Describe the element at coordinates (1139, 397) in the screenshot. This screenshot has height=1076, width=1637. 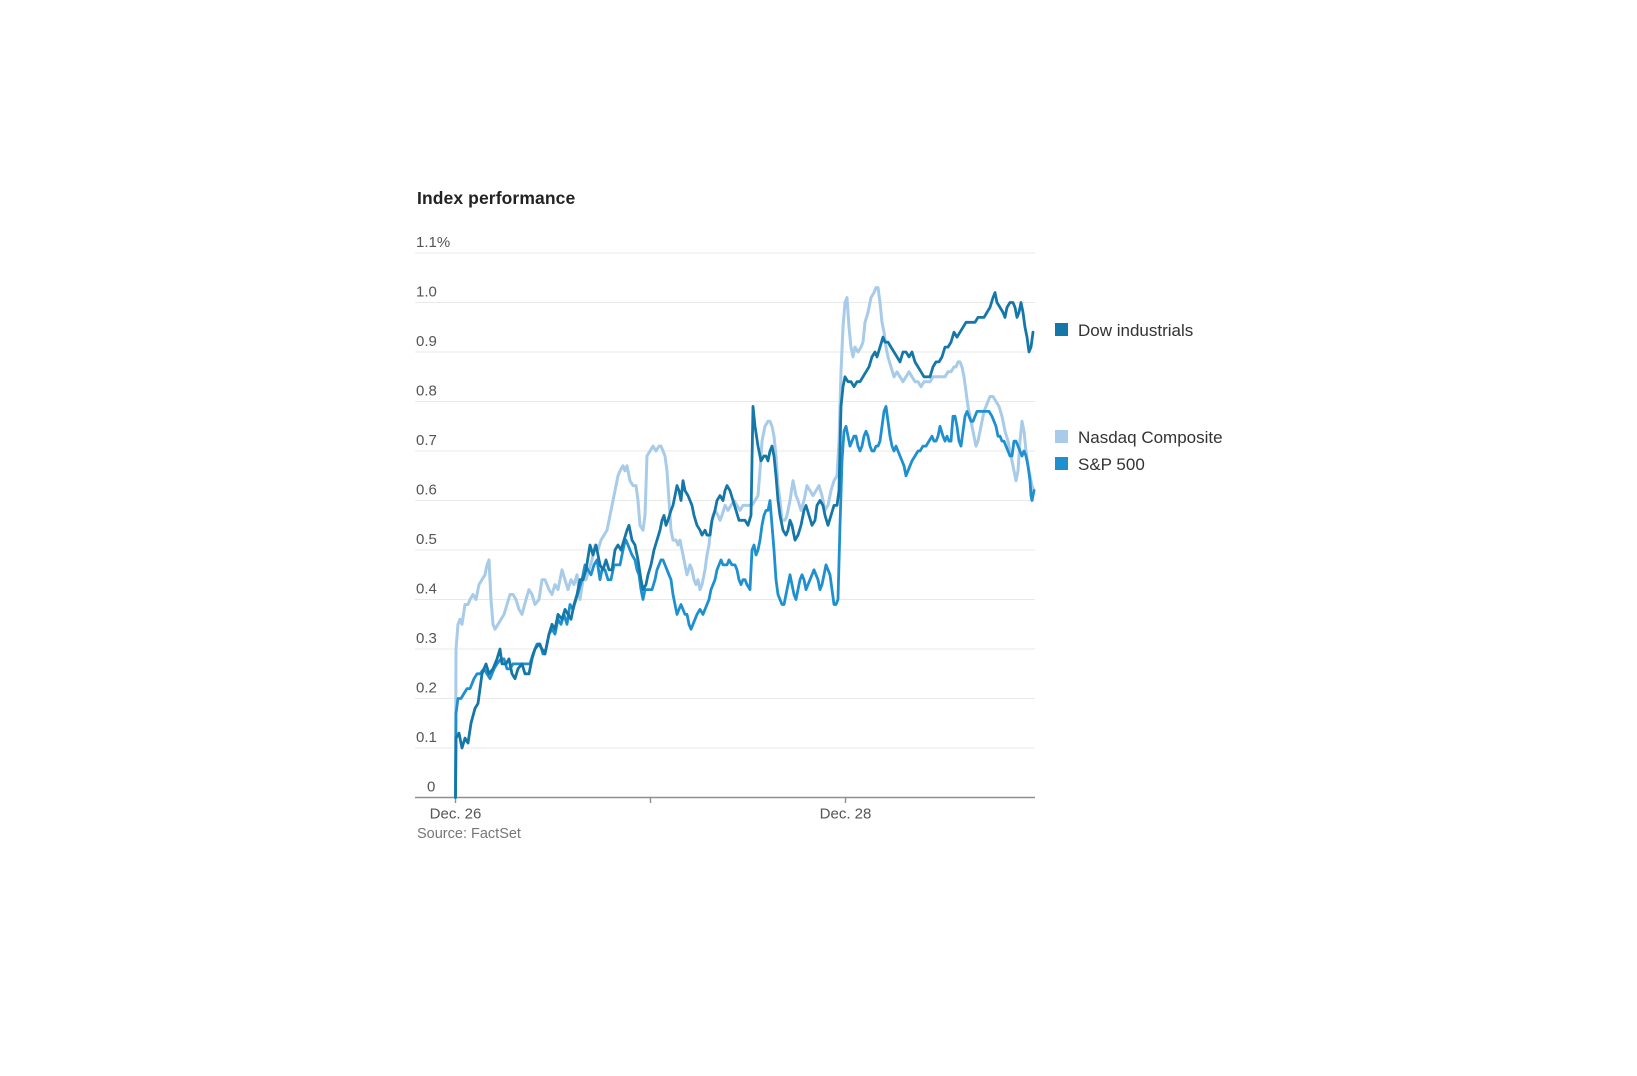
I see `legend: Dow industrials Nasdaq Composite S&P 500` at that location.